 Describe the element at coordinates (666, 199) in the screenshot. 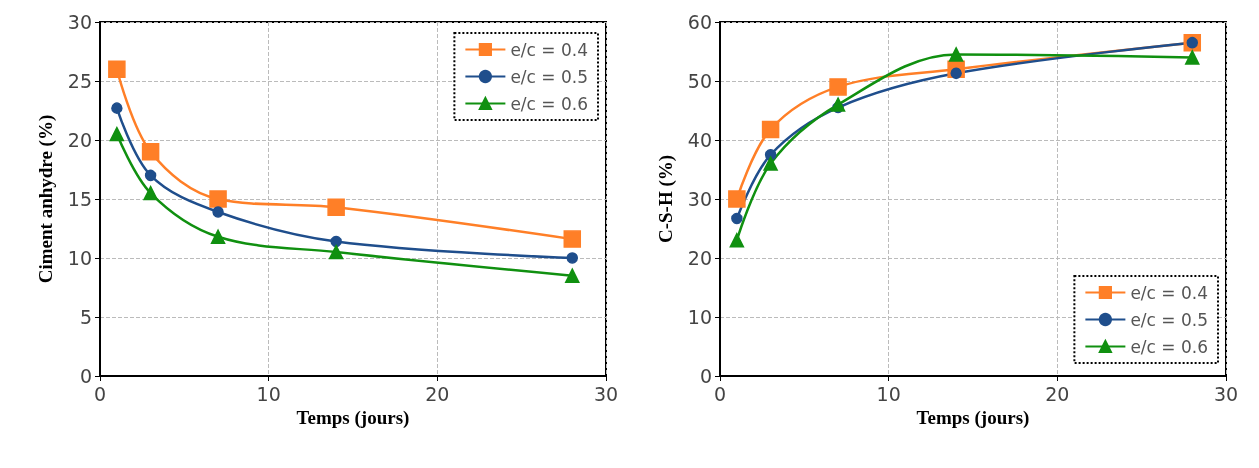

I see `y-axis-title: C-S-H (%)` at that location.